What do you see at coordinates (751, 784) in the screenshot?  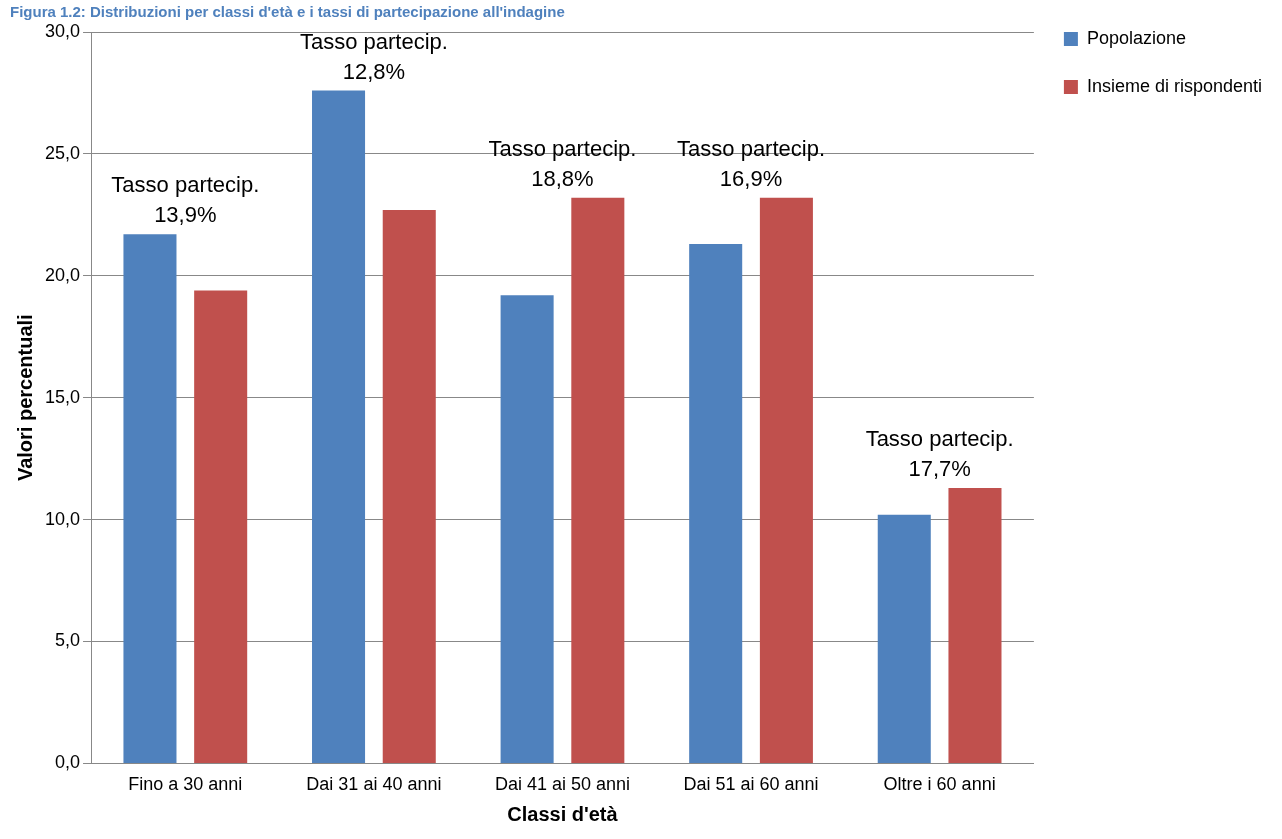 I see `x-tick-label: Dai 51 ai 60 anni` at bounding box center [751, 784].